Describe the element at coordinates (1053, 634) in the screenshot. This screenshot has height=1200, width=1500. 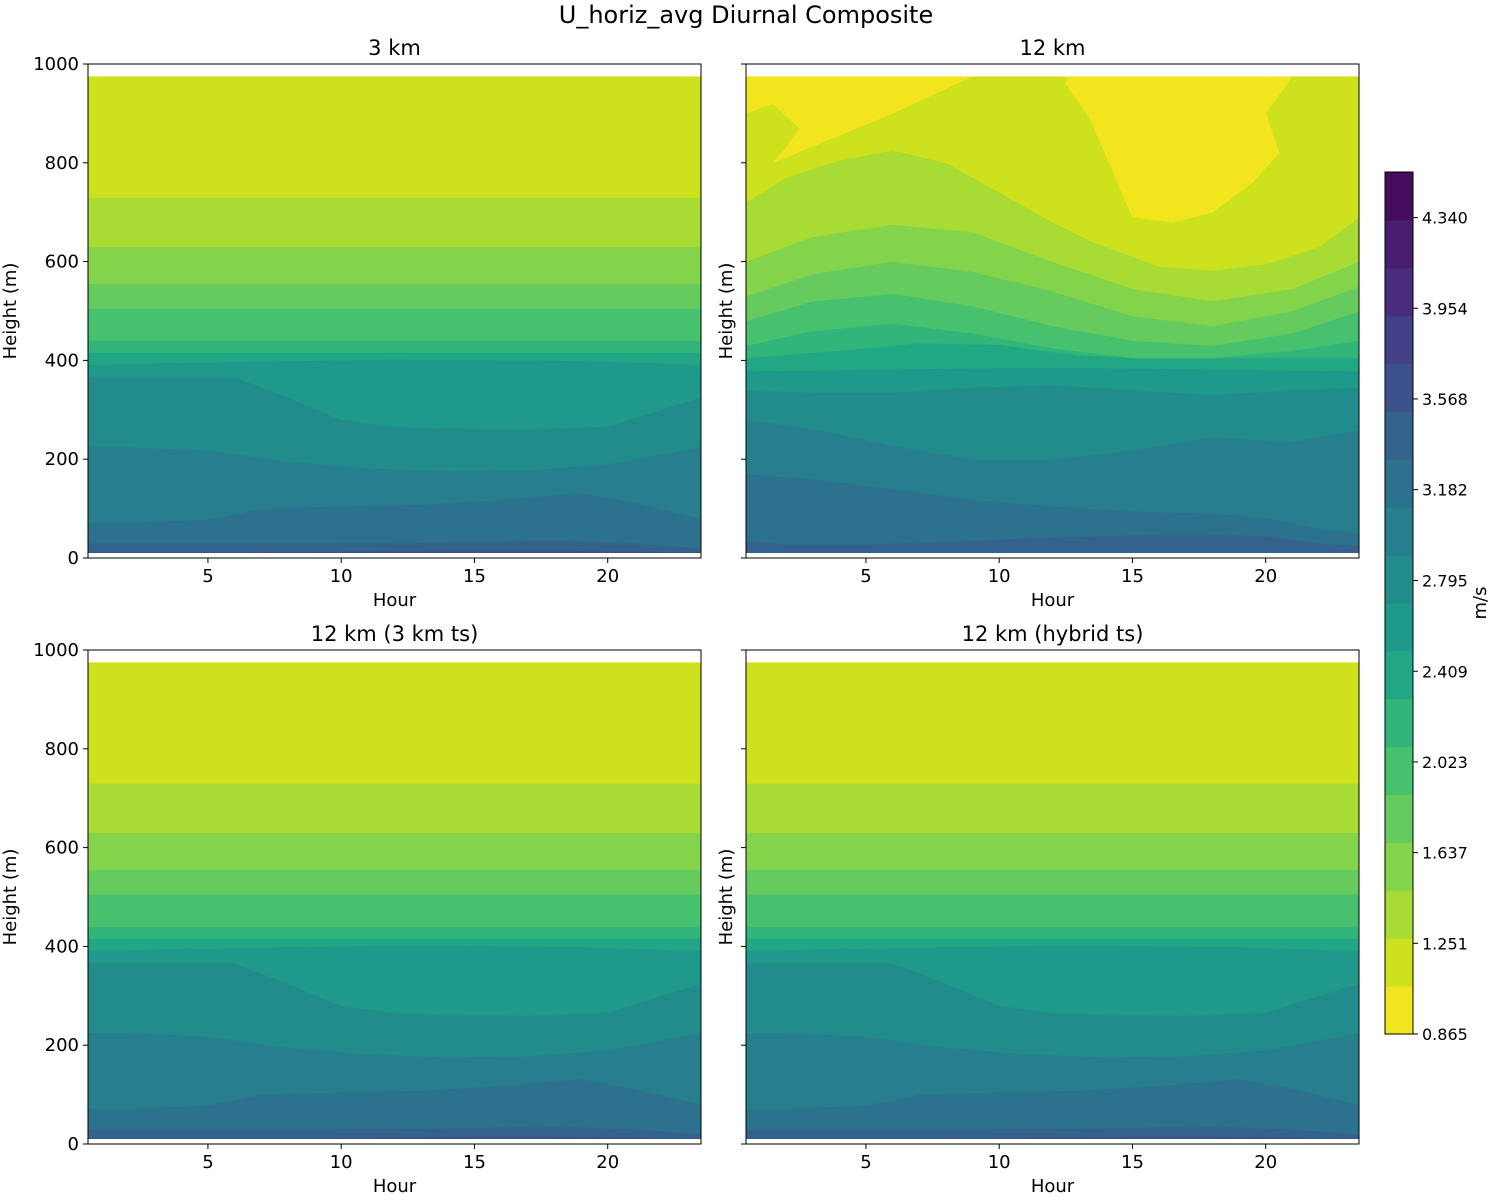
I see `panel-title: 12 km (hybrid ts)` at that location.